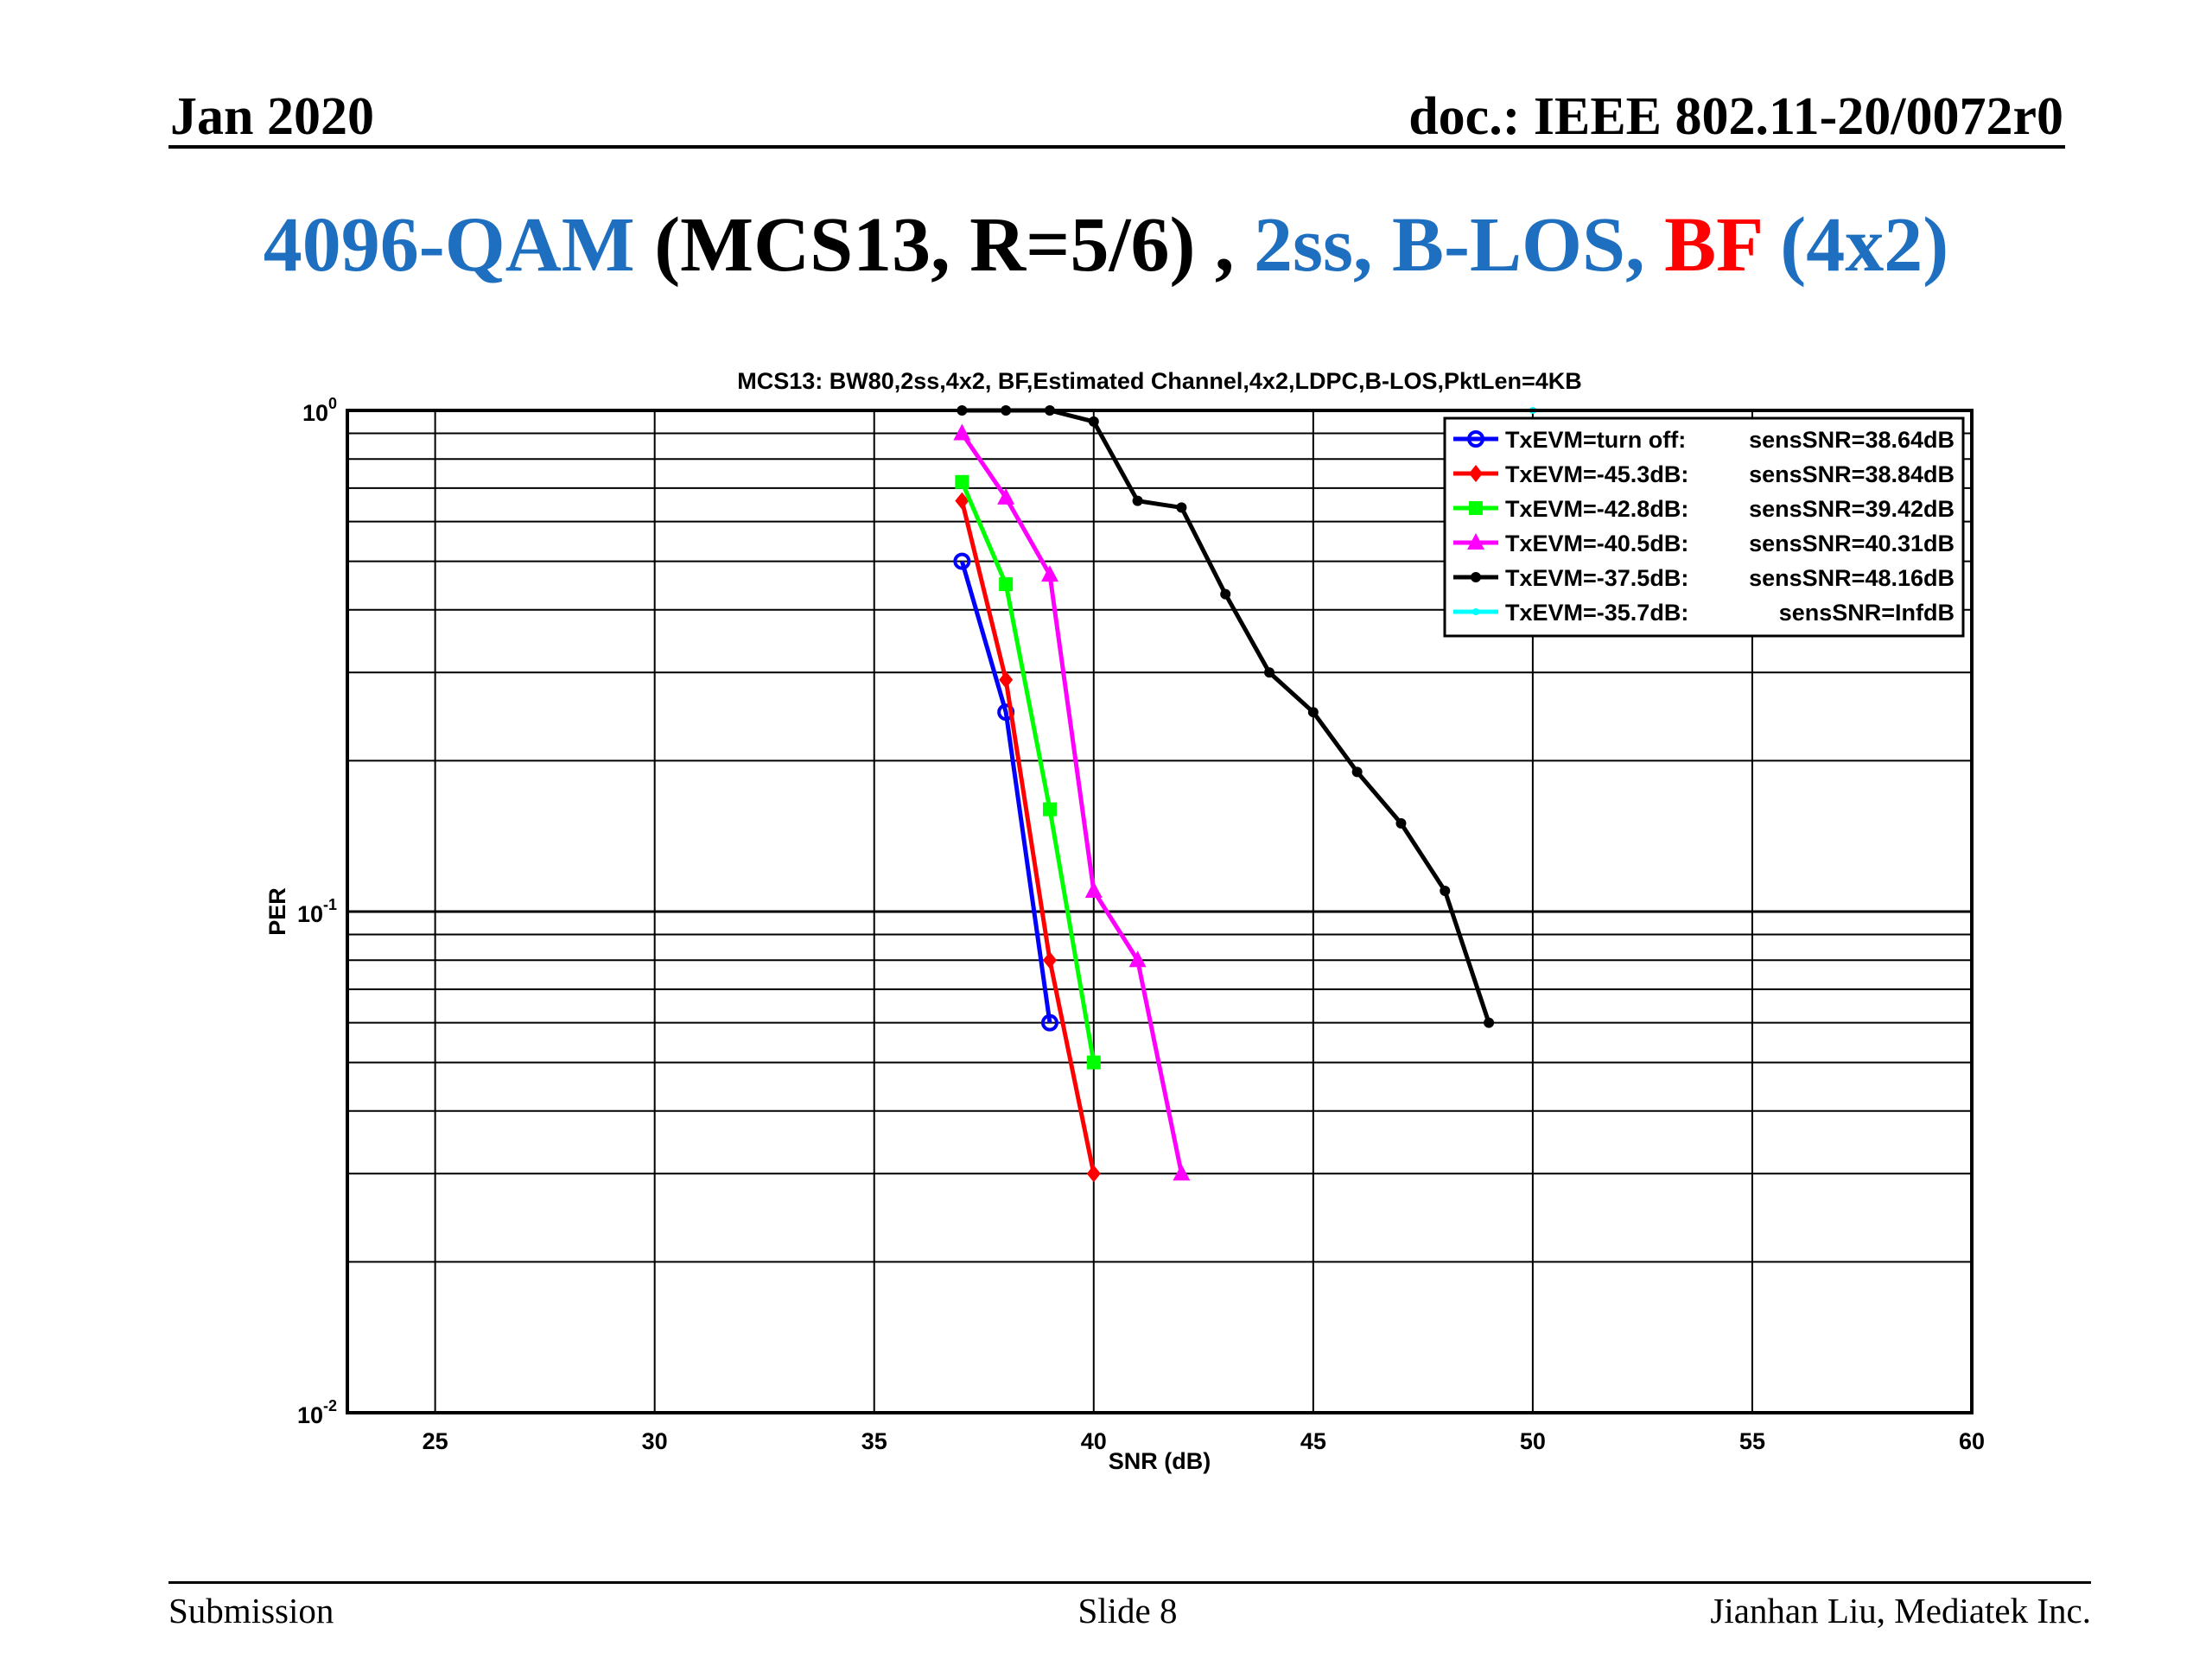 This screenshot has height=1659, width=2212. I want to click on series-txevm-45-3db-, so click(1028, 837).